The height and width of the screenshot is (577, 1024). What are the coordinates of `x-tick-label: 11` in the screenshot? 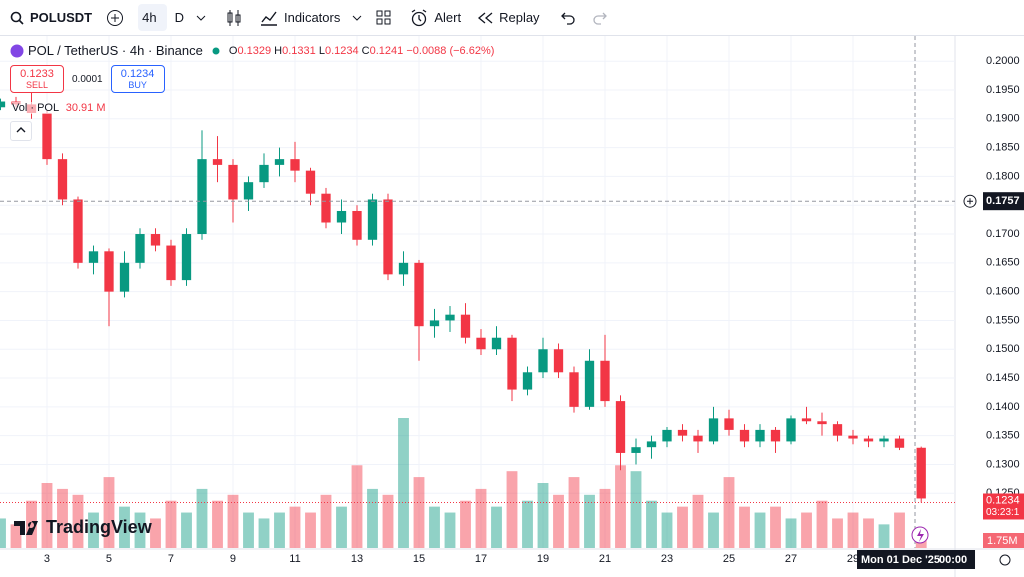 It's located at (294, 559).